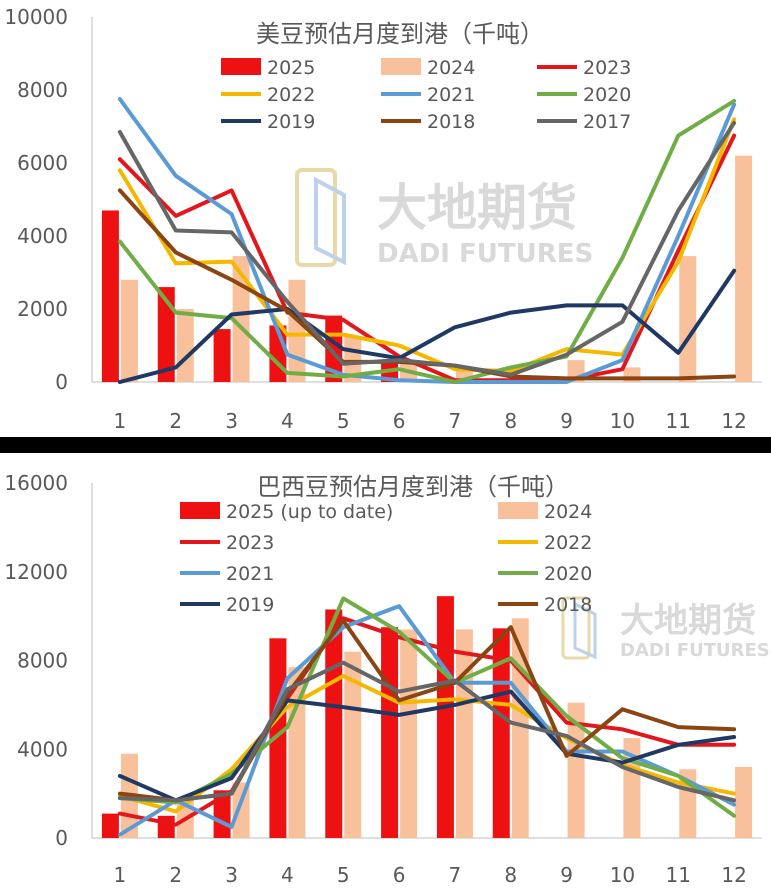  Describe the element at coordinates (61, 382) in the screenshot. I see `y-tick-label: 0` at that location.